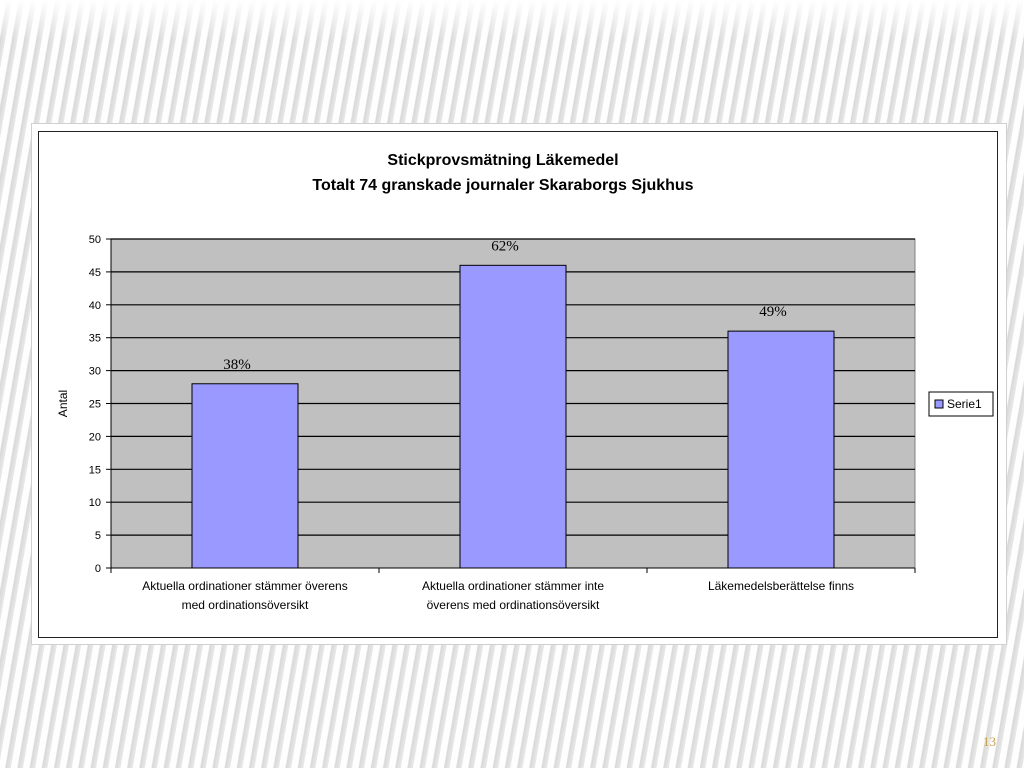 The height and width of the screenshot is (768, 1024). What do you see at coordinates (95, 437) in the screenshot?
I see `y-tick-label: 20` at bounding box center [95, 437].